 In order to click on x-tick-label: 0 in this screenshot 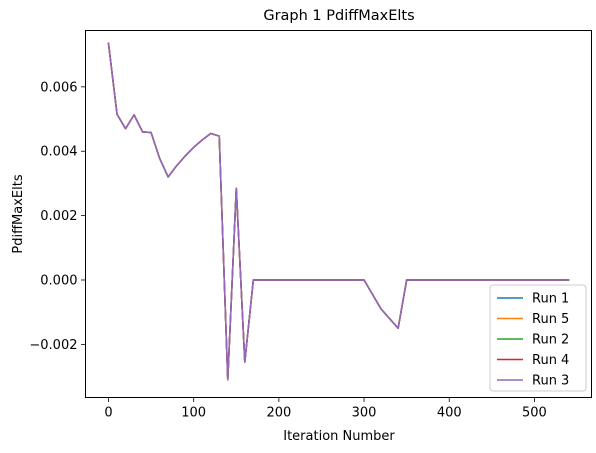, I will do `click(108, 413)`.